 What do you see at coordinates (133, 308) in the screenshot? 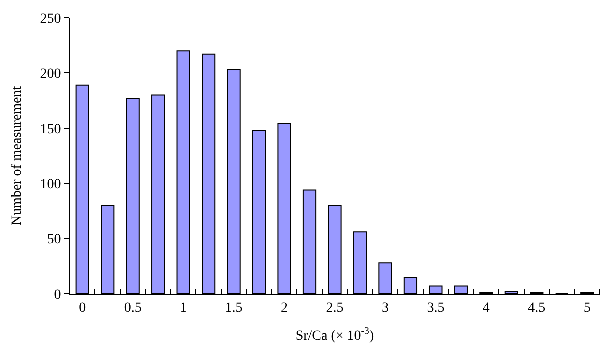
I see `x-tick-label: 0.5` at bounding box center [133, 308].